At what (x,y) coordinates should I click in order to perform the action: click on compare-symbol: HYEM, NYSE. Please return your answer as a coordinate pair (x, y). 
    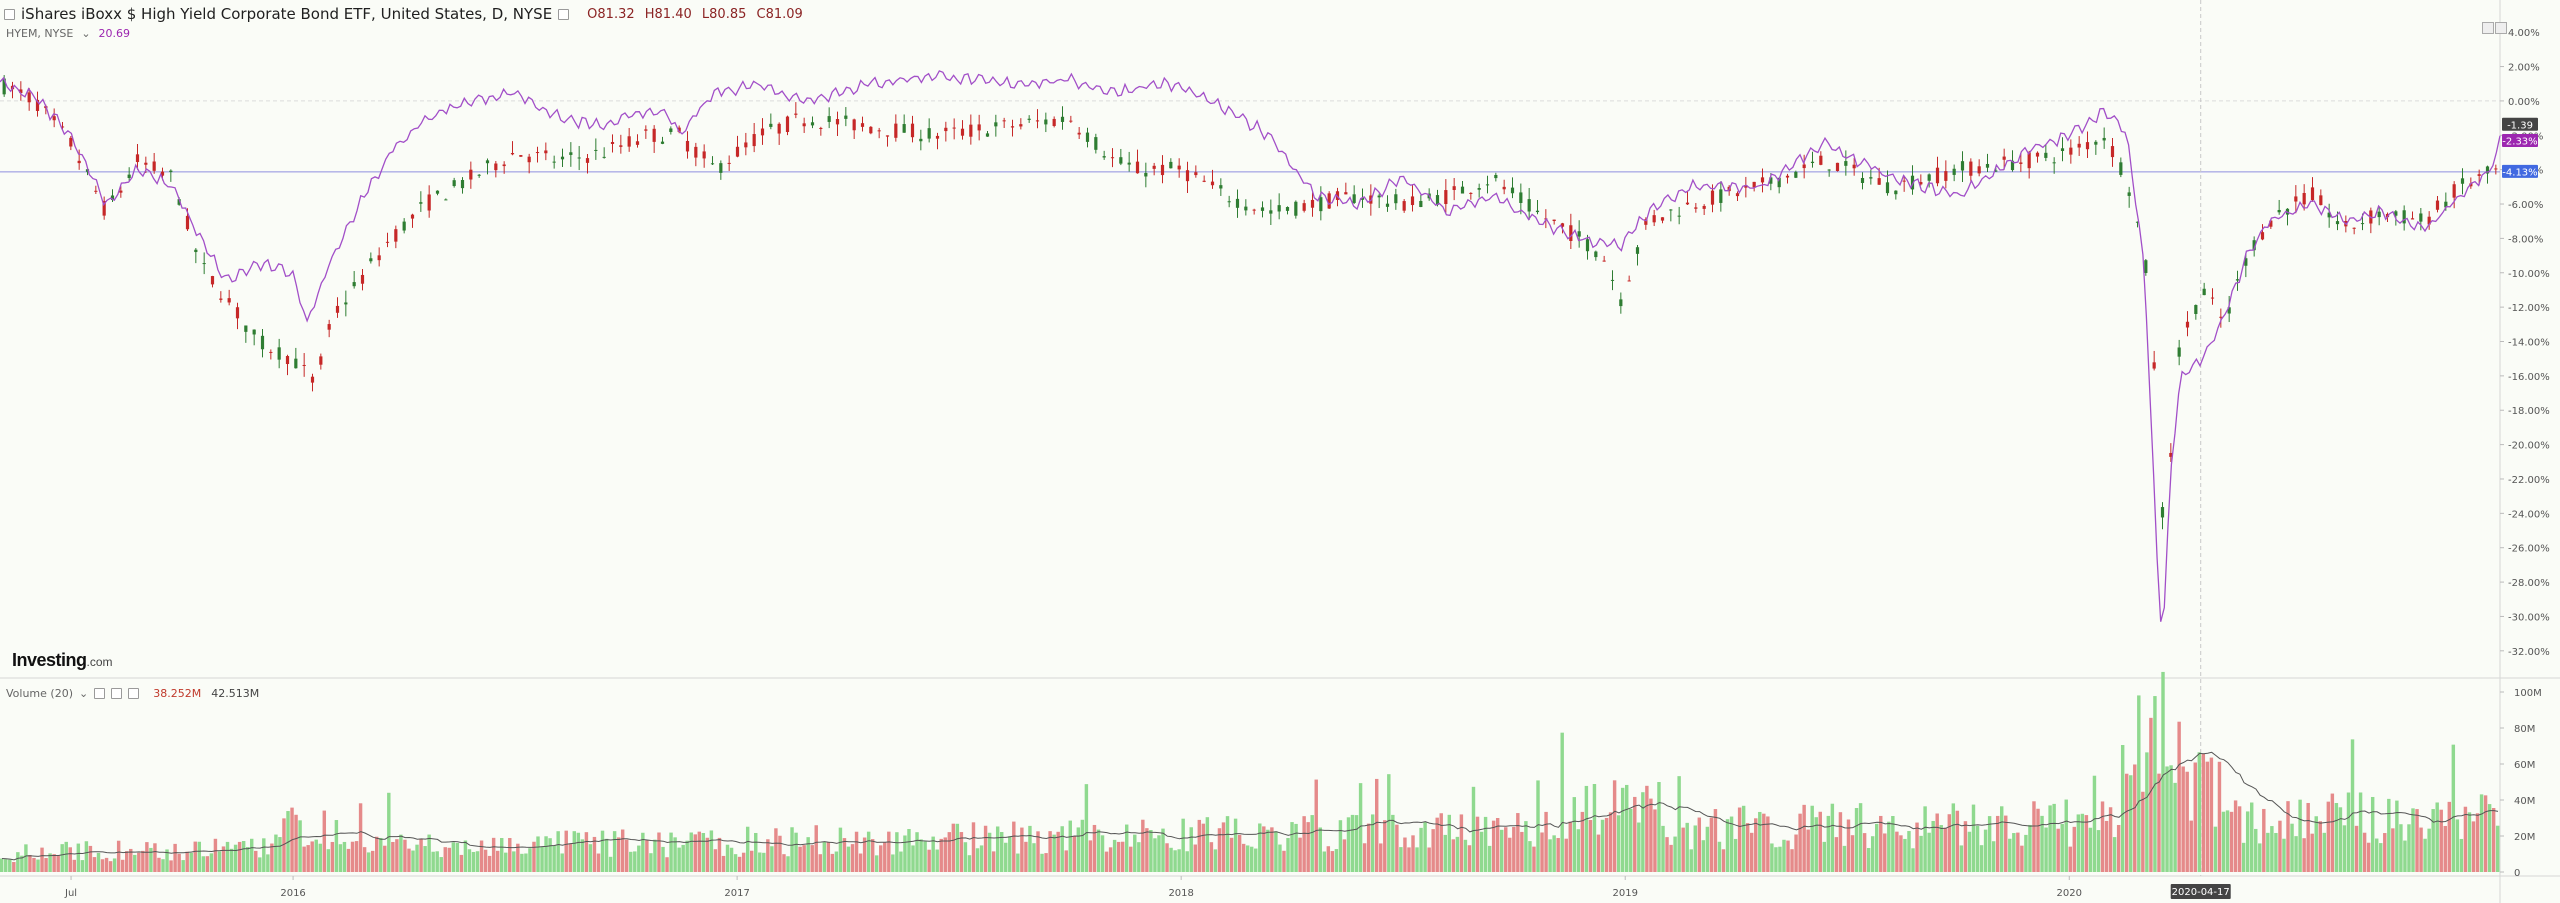
    Looking at the image, I should click on (40, 33).